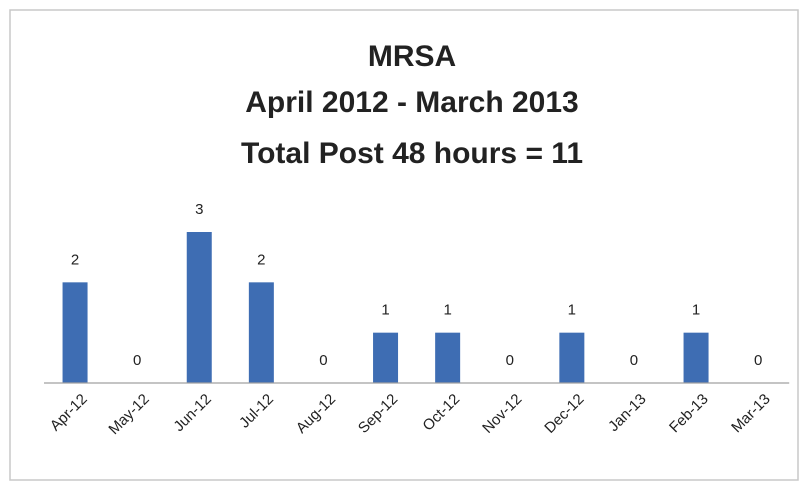 This screenshot has width=806, height=495. What do you see at coordinates (412, 153) in the screenshot?
I see `chart-title: Total Post 48 hours = 11` at bounding box center [412, 153].